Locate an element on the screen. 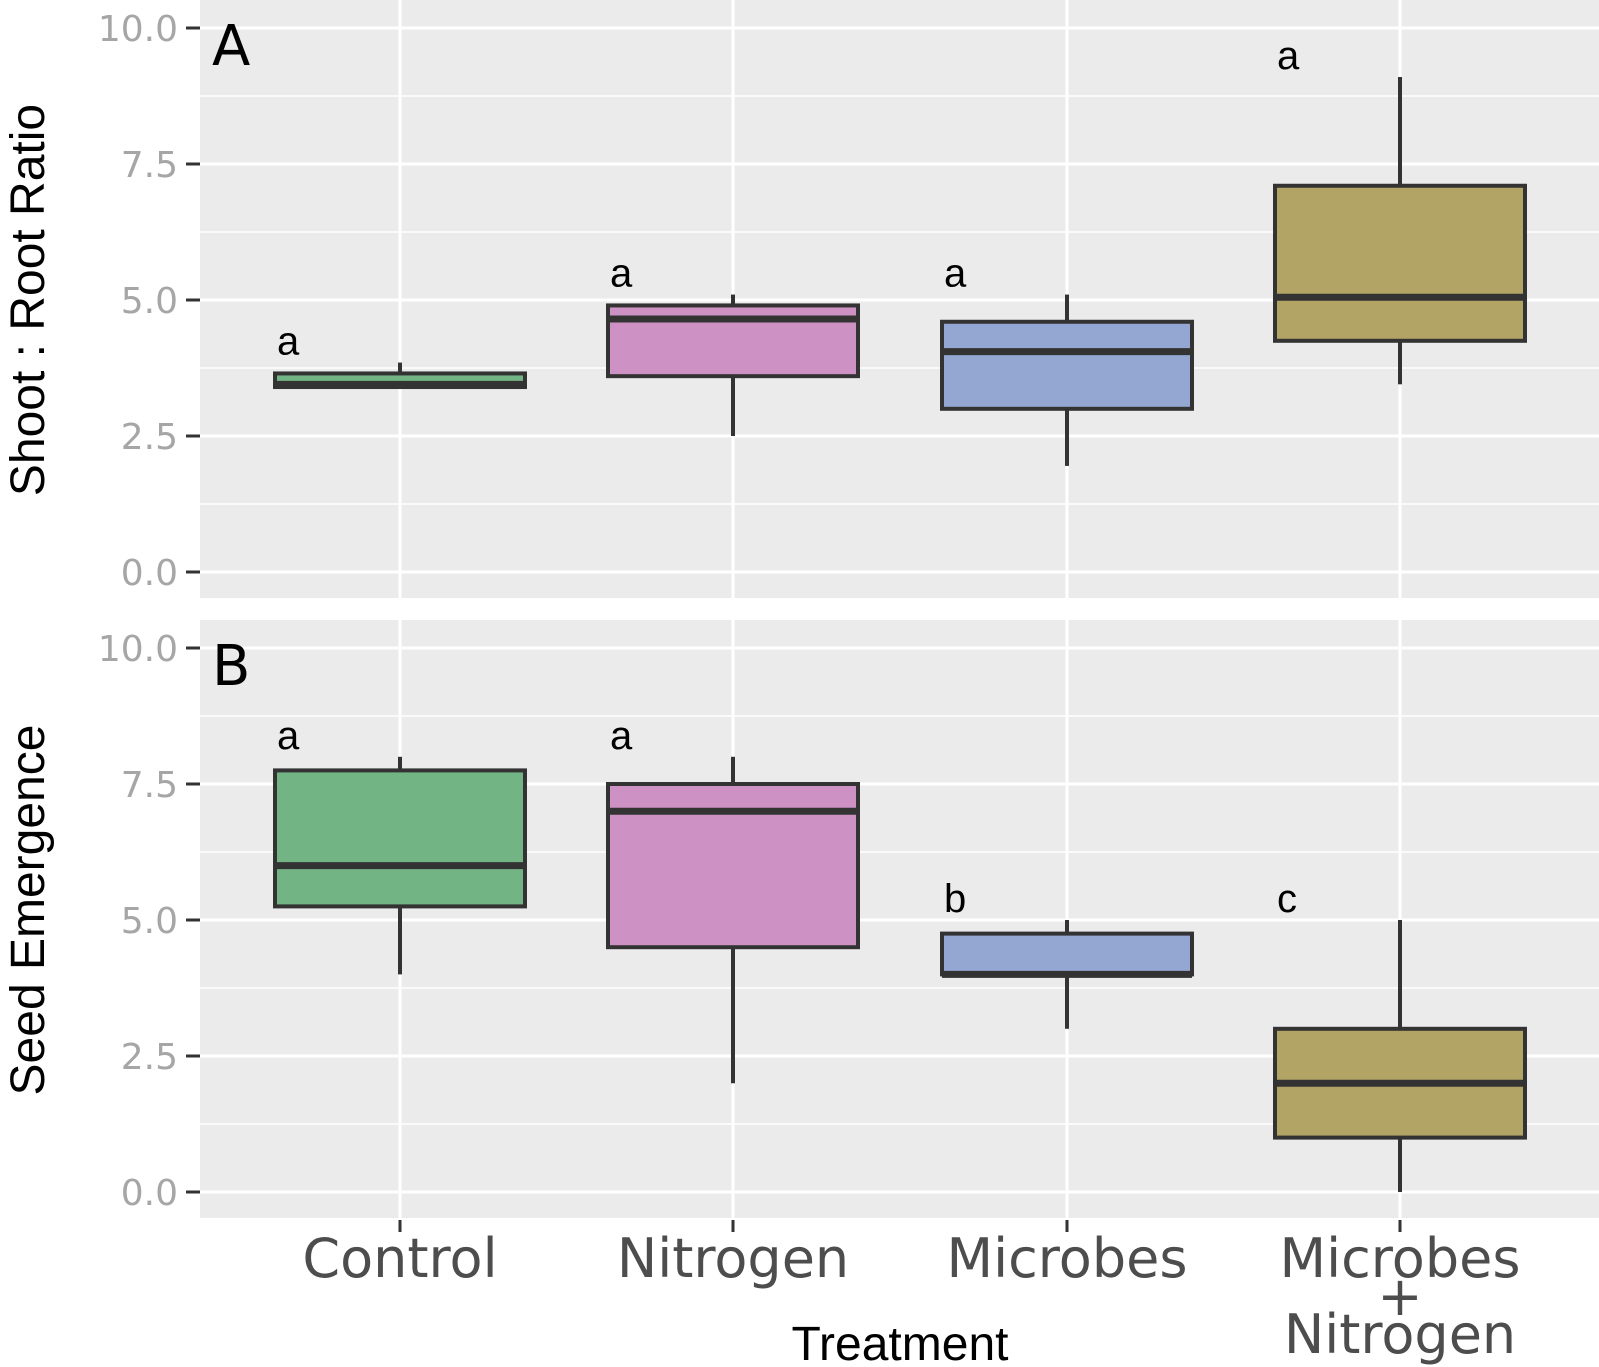 This screenshot has height=1367, width=1599. x-tick-label: Nitrogen is located at coordinates (733, 1258).